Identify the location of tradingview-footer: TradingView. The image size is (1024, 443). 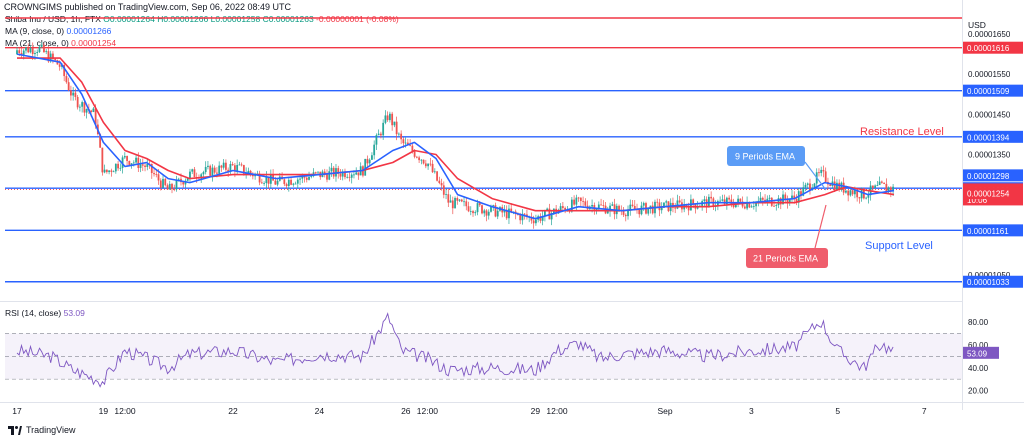
(42, 430).